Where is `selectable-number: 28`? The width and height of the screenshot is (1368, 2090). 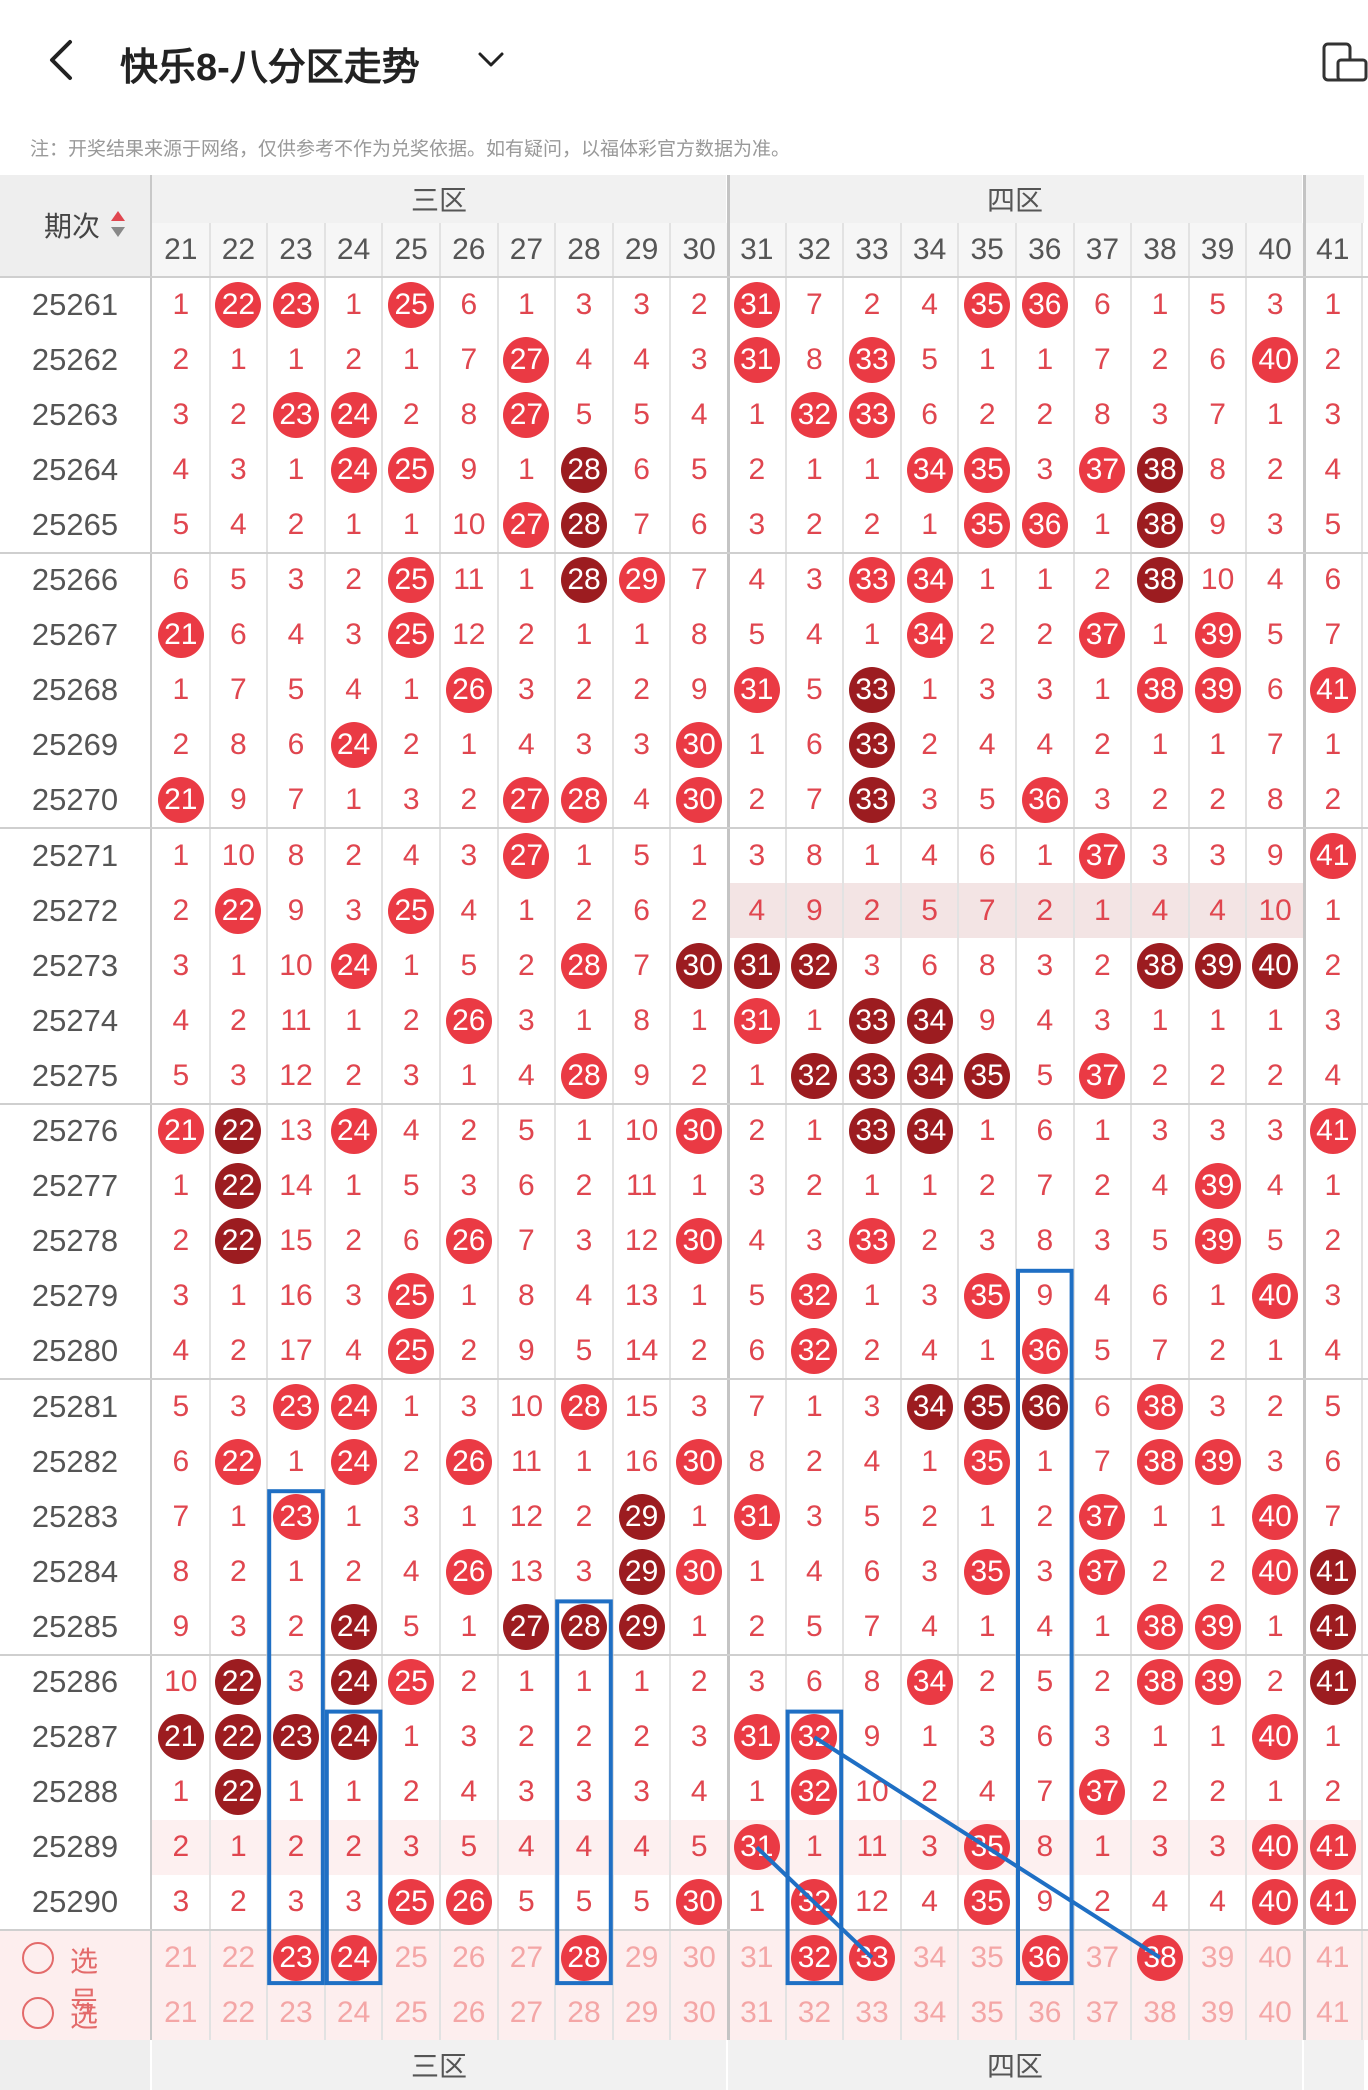 selectable-number: 28 is located at coordinates (584, 2012).